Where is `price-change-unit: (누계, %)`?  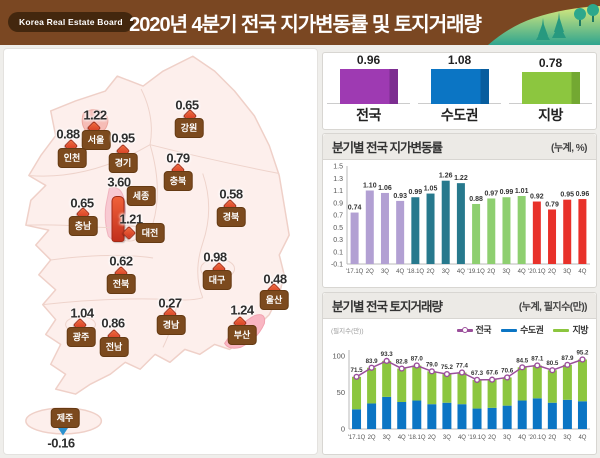 price-change-unit: (누계, %) is located at coordinates (569, 148).